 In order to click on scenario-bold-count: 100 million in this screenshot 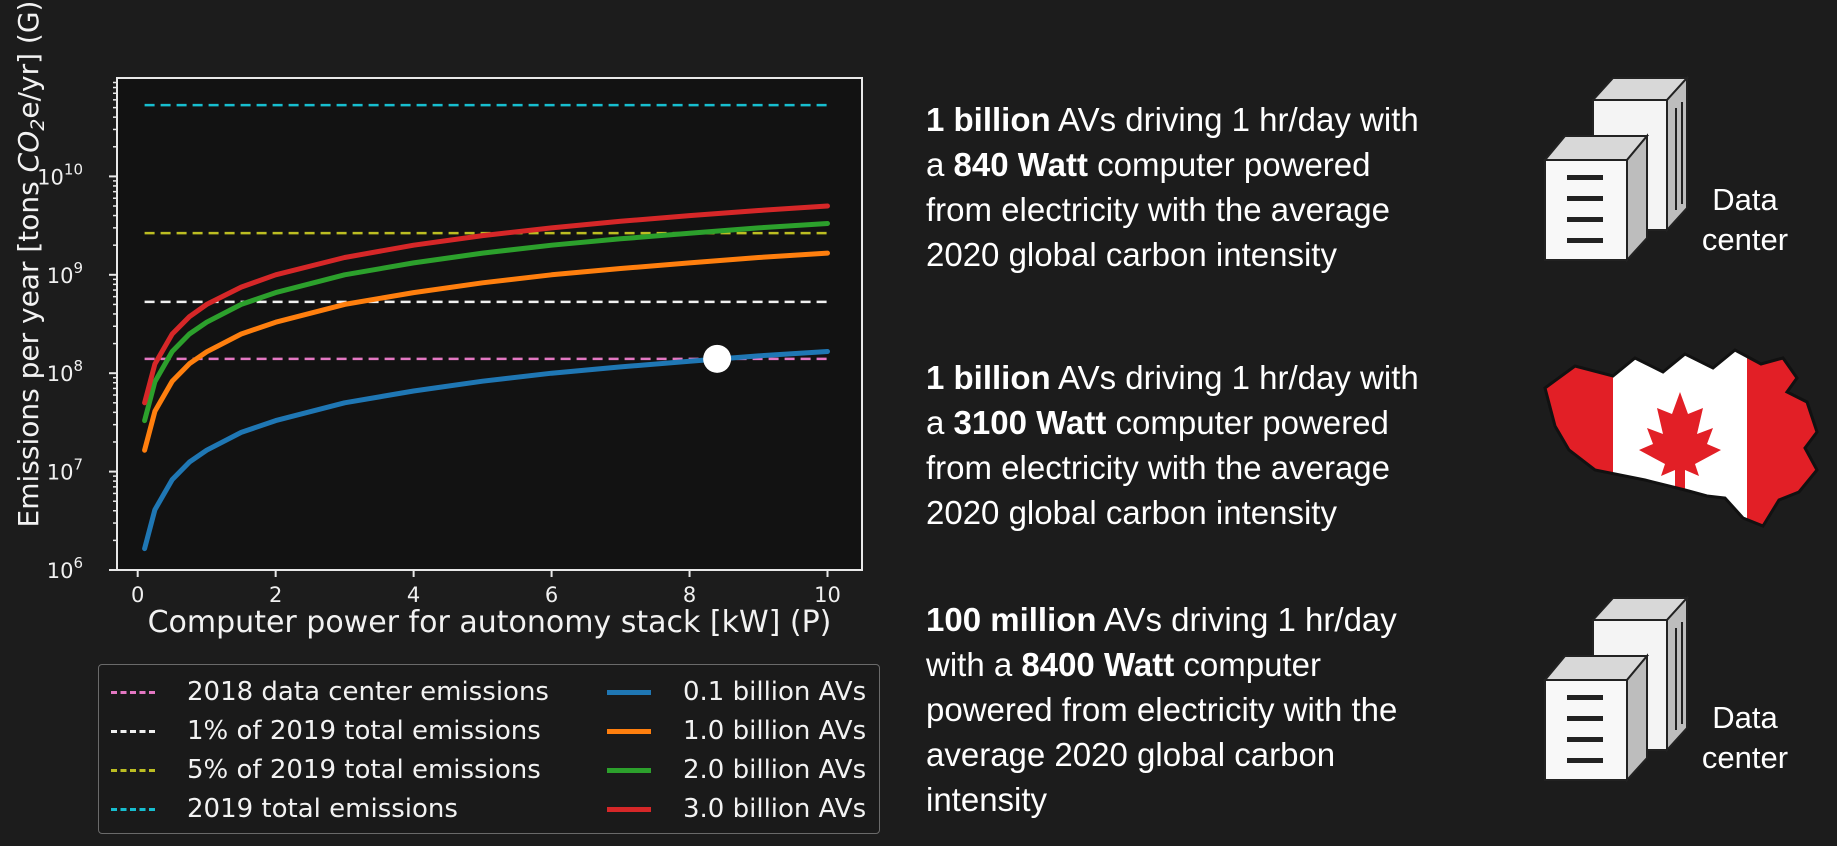, I will do `click(1011, 619)`.